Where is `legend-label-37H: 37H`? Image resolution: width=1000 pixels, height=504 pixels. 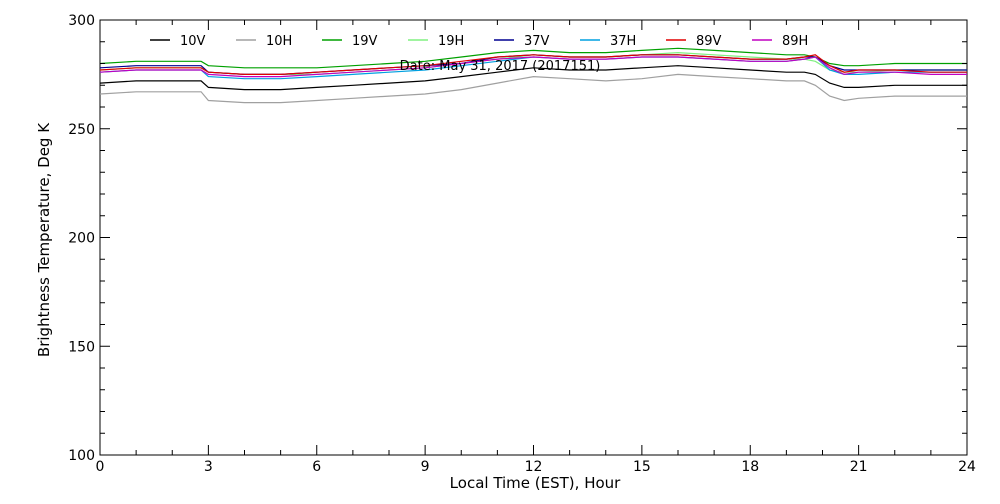
legend-label-37H: 37H is located at coordinates (623, 41).